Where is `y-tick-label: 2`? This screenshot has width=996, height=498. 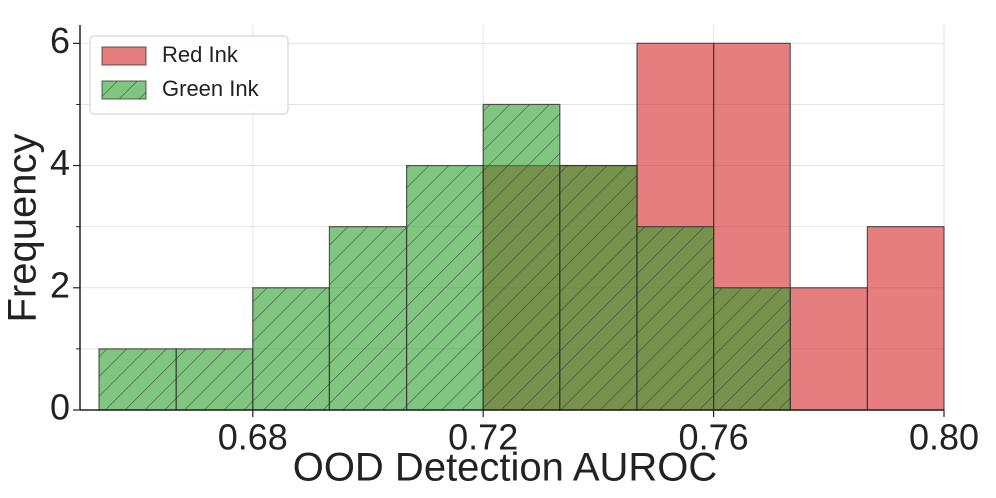
y-tick-label: 2 is located at coordinates (60, 284).